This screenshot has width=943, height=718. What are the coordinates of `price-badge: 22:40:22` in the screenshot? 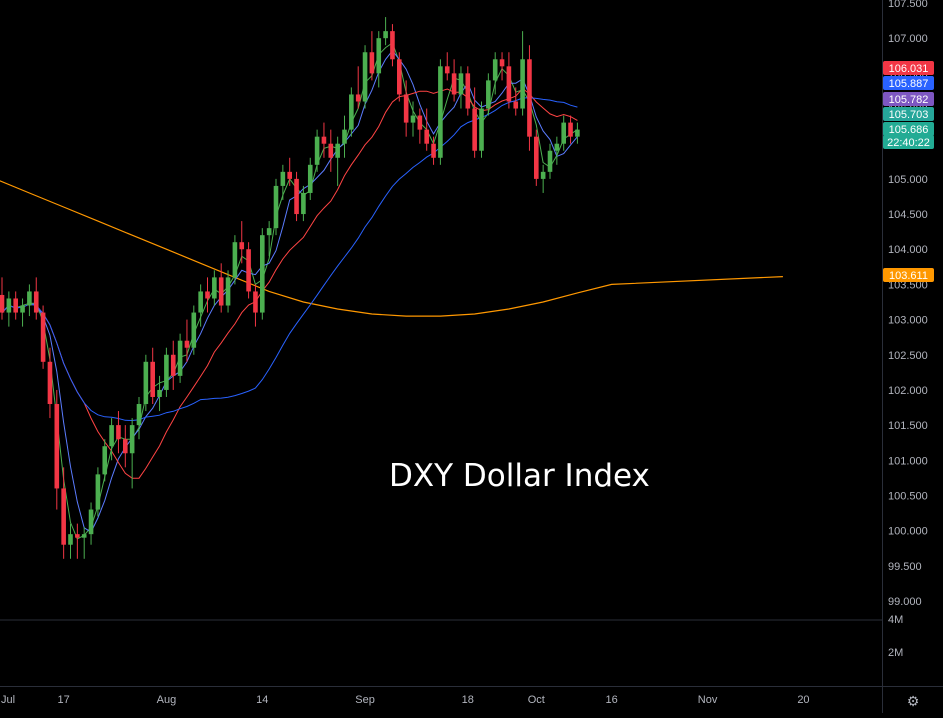 It's located at (908, 142).